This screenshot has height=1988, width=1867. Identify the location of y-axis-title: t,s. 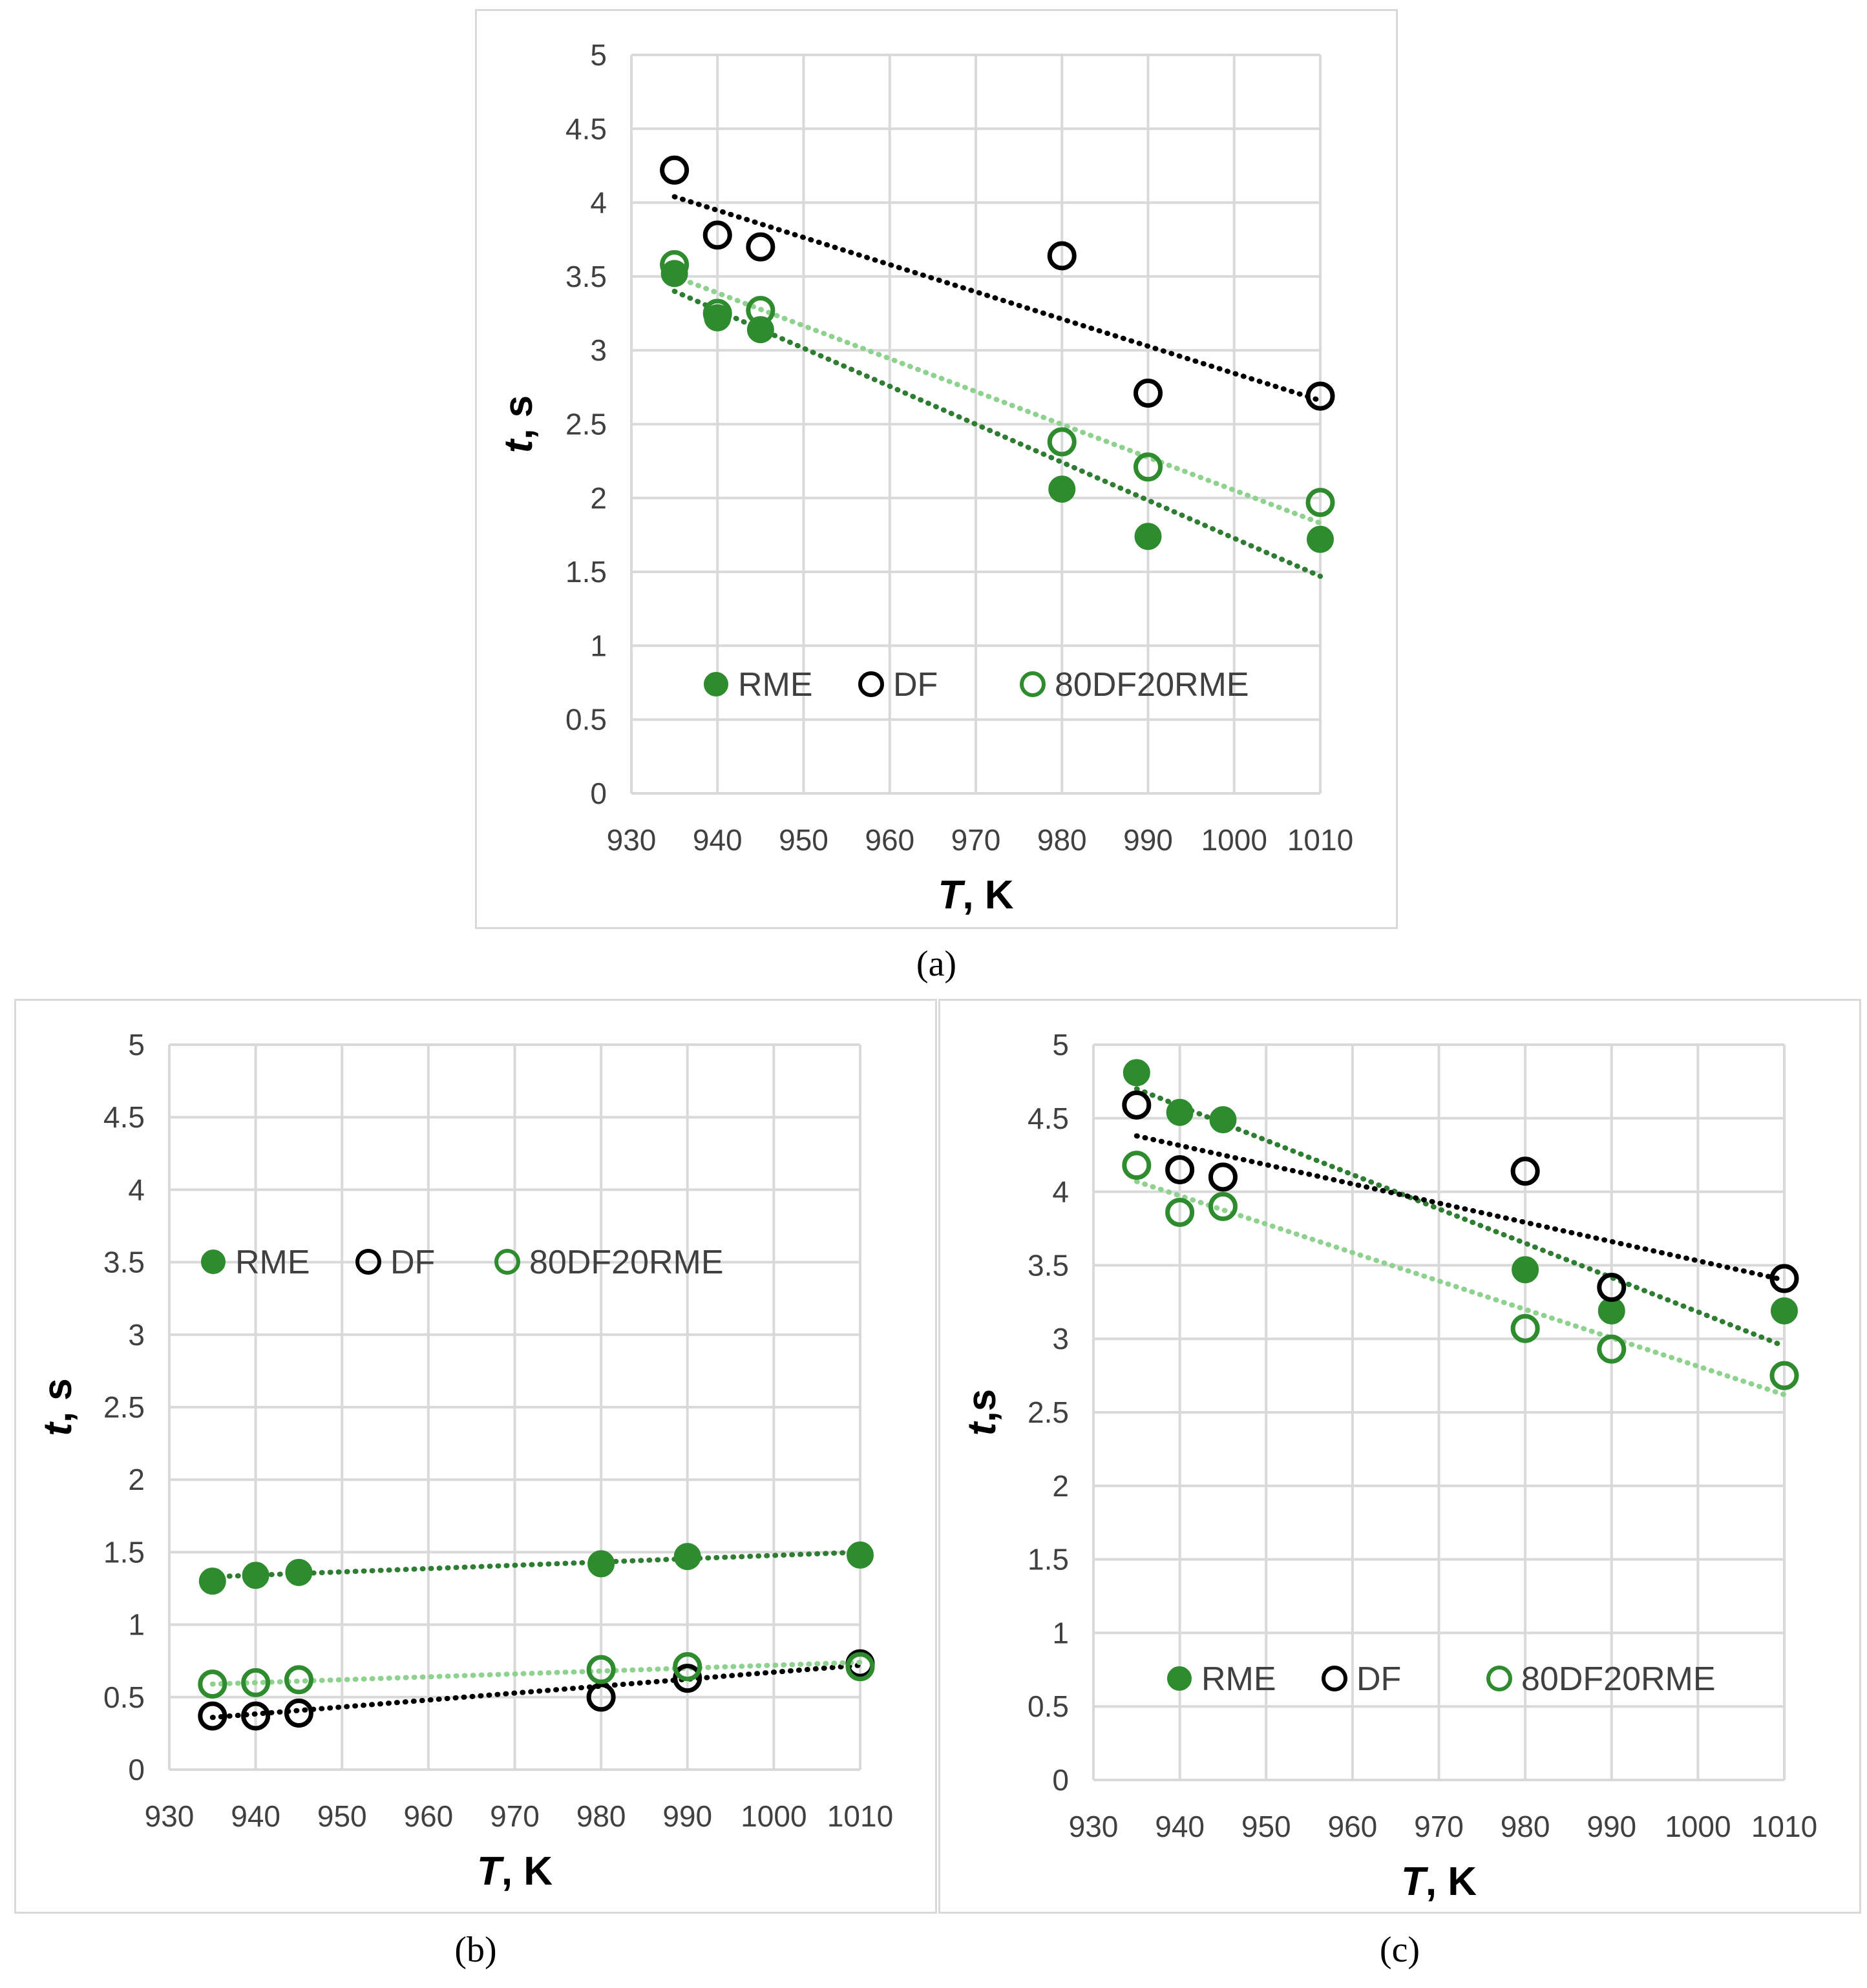
(982, 1412).